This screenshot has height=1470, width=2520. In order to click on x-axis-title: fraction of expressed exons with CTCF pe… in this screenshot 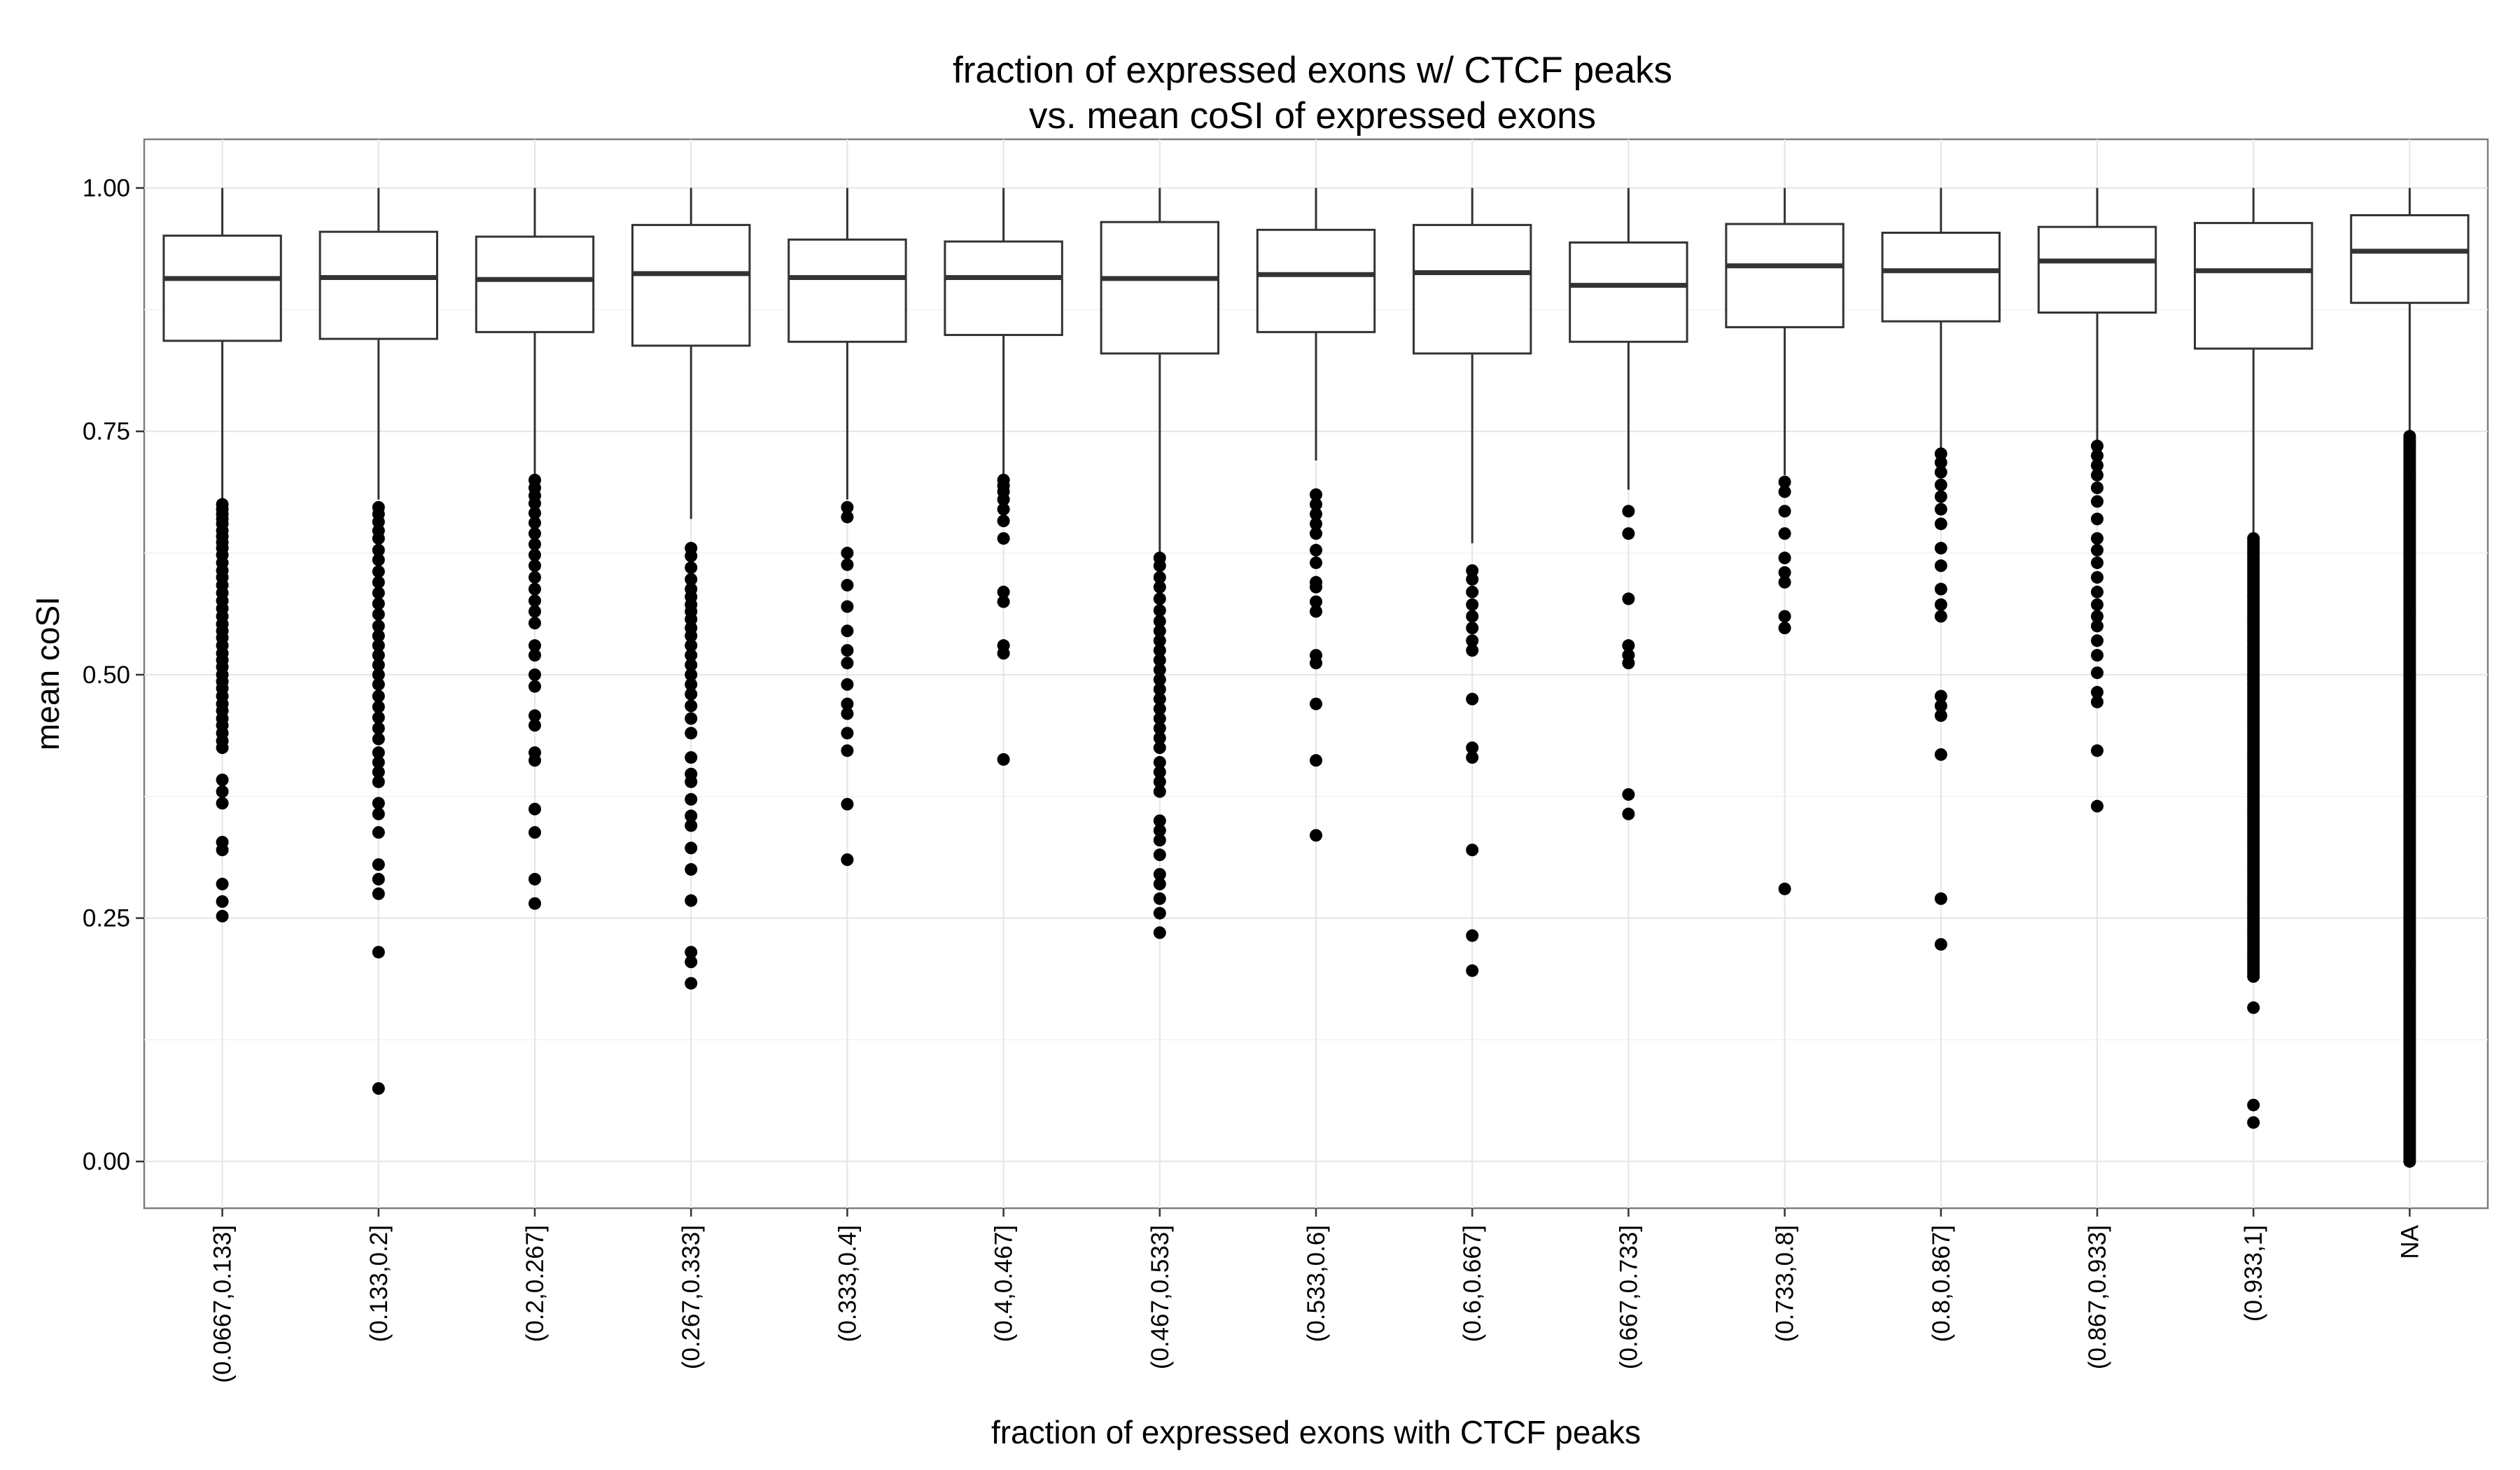, I will do `click(1316, 1432)`.